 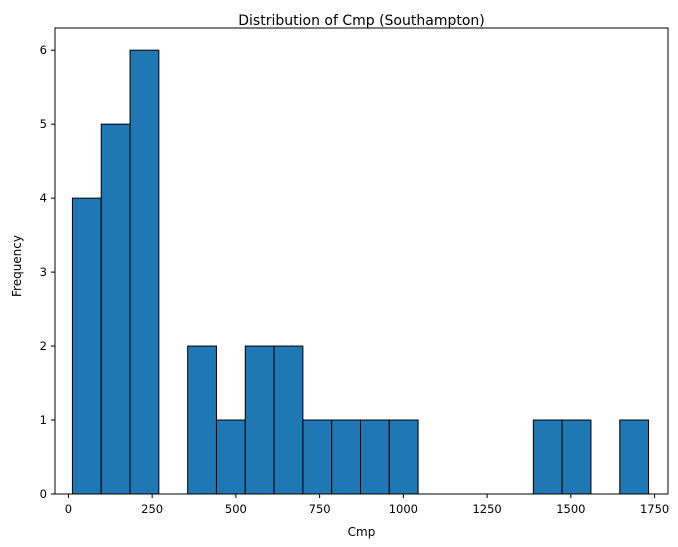 What do you see at coordinates (570, 509) in the screenshot?
I see `x-tick-label: 1500` at bounding box center [570, 509].